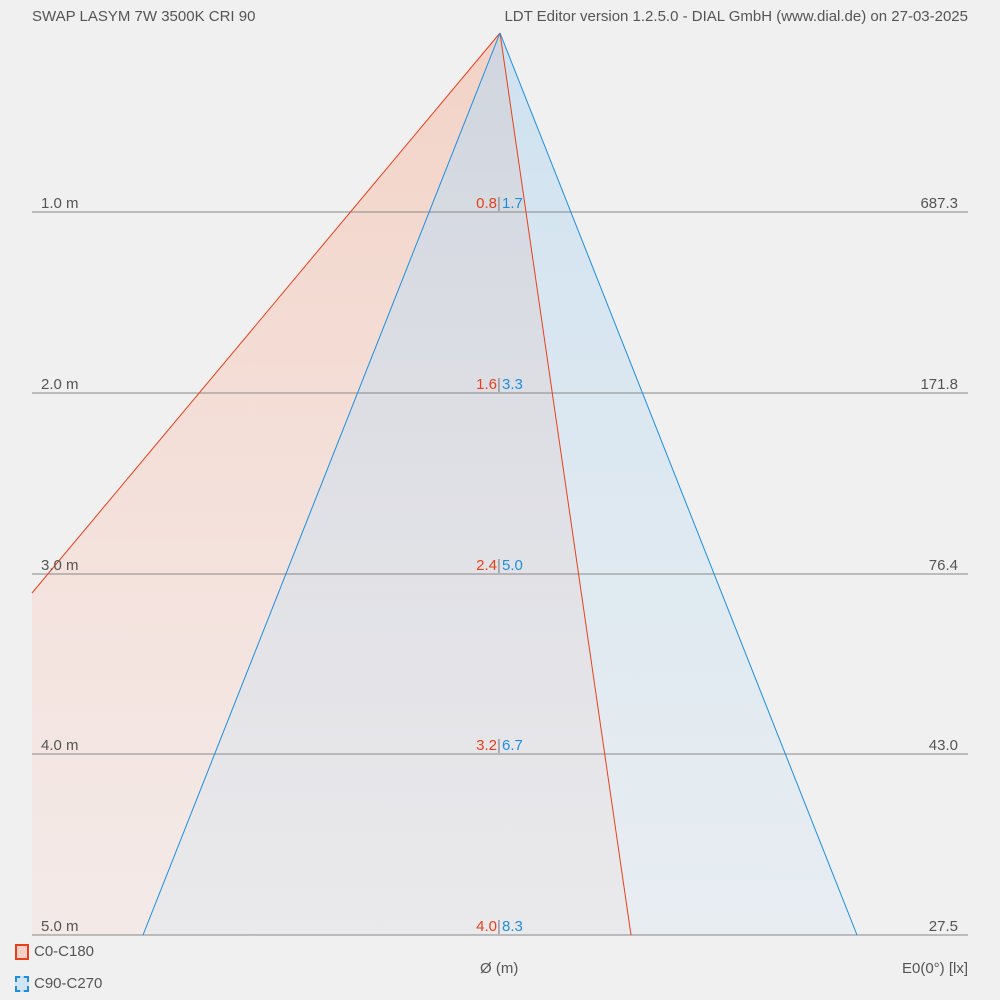 This screenshot has height=1000, width=1000. I want to click on illuminance-axis-label: E0(0°) [lx], so click(934, 968).